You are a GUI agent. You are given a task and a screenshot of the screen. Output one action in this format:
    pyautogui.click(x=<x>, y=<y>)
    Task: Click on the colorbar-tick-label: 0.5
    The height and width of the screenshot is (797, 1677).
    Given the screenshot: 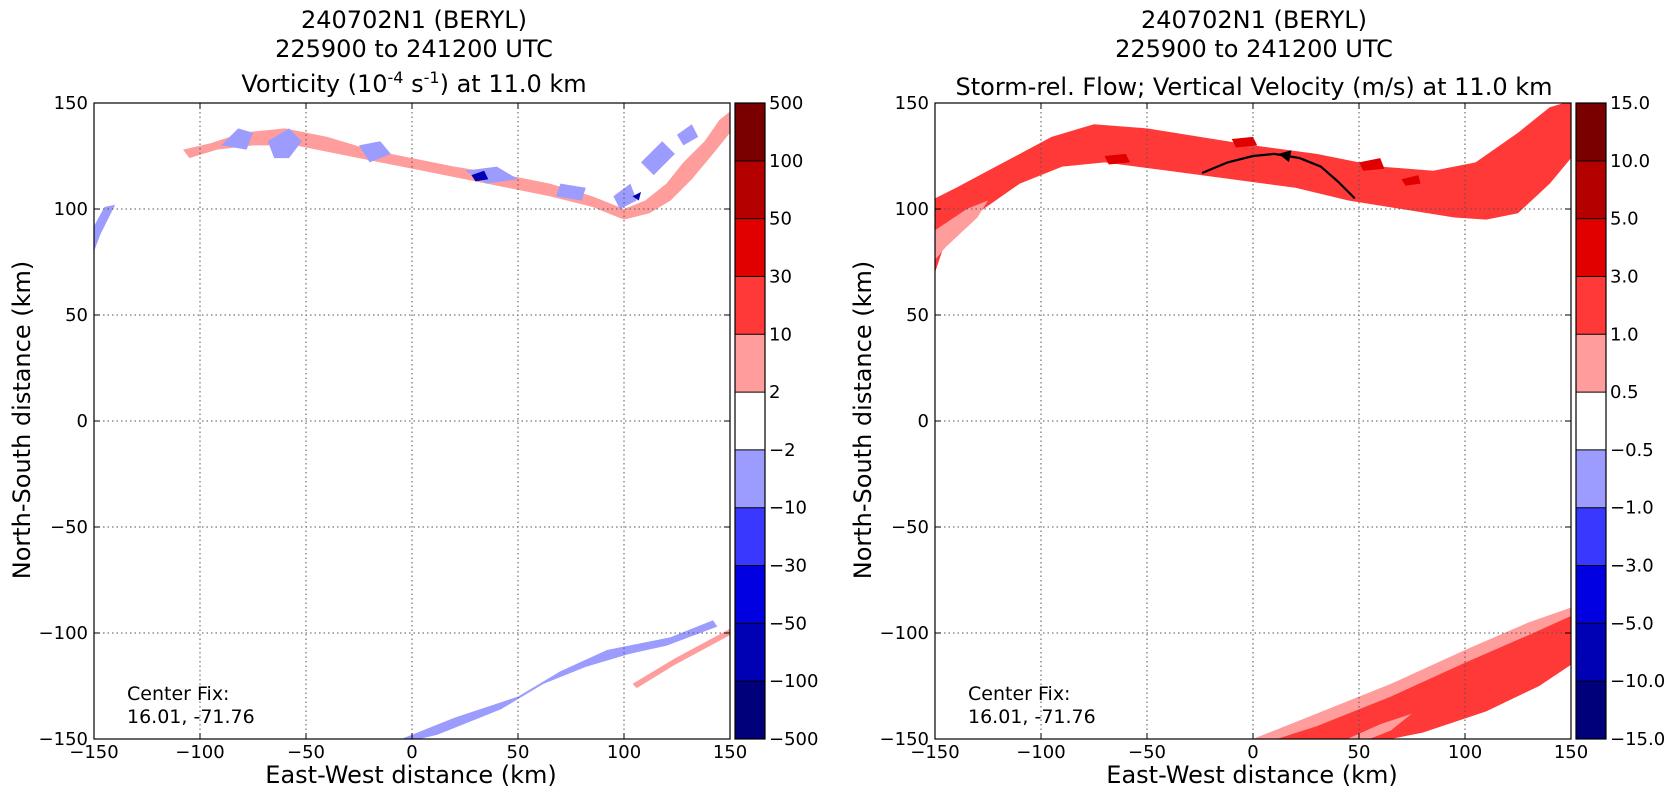 What is the action you would take?
    pyautogui.click(x=1624, y=392)
    